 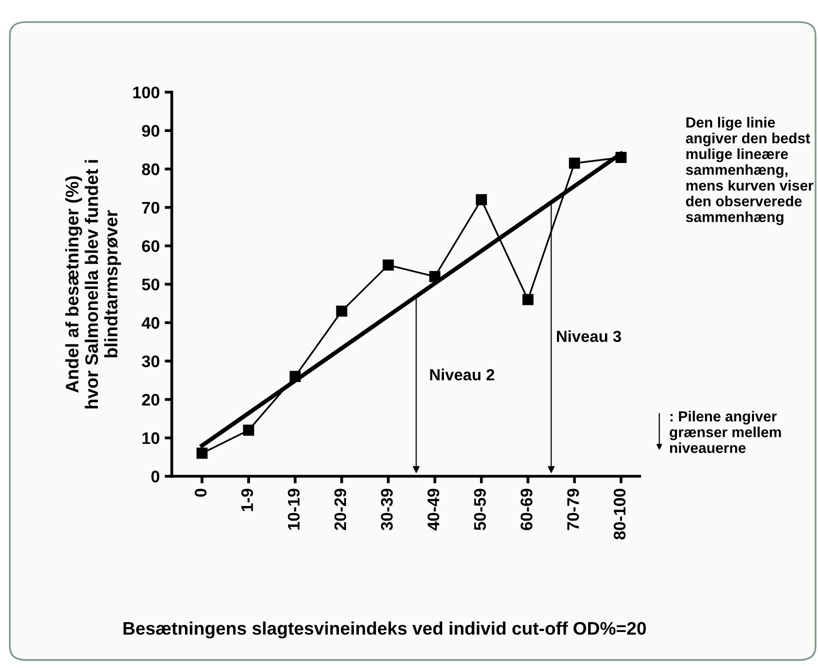 I want to click on x-tick-label: 20-29, so click(x=340, y=509).